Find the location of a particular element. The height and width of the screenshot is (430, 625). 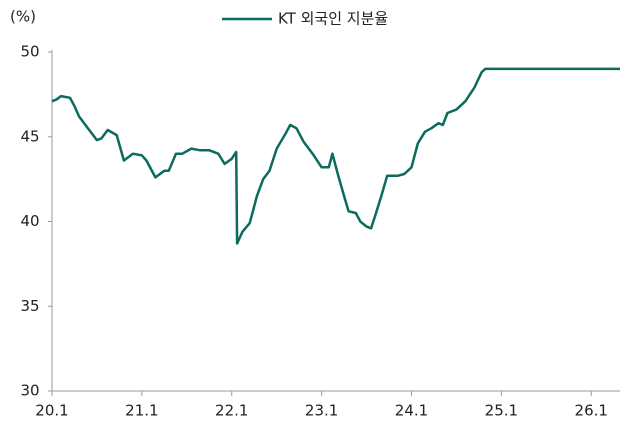

y-tick-label: 30 is located at coordinates (29, 391).